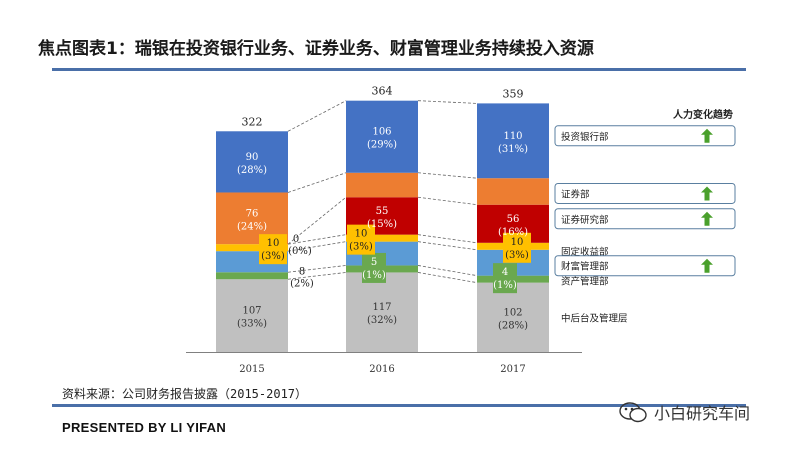  I want to click on series-label: 中后台及管理层, so click(594, 318).